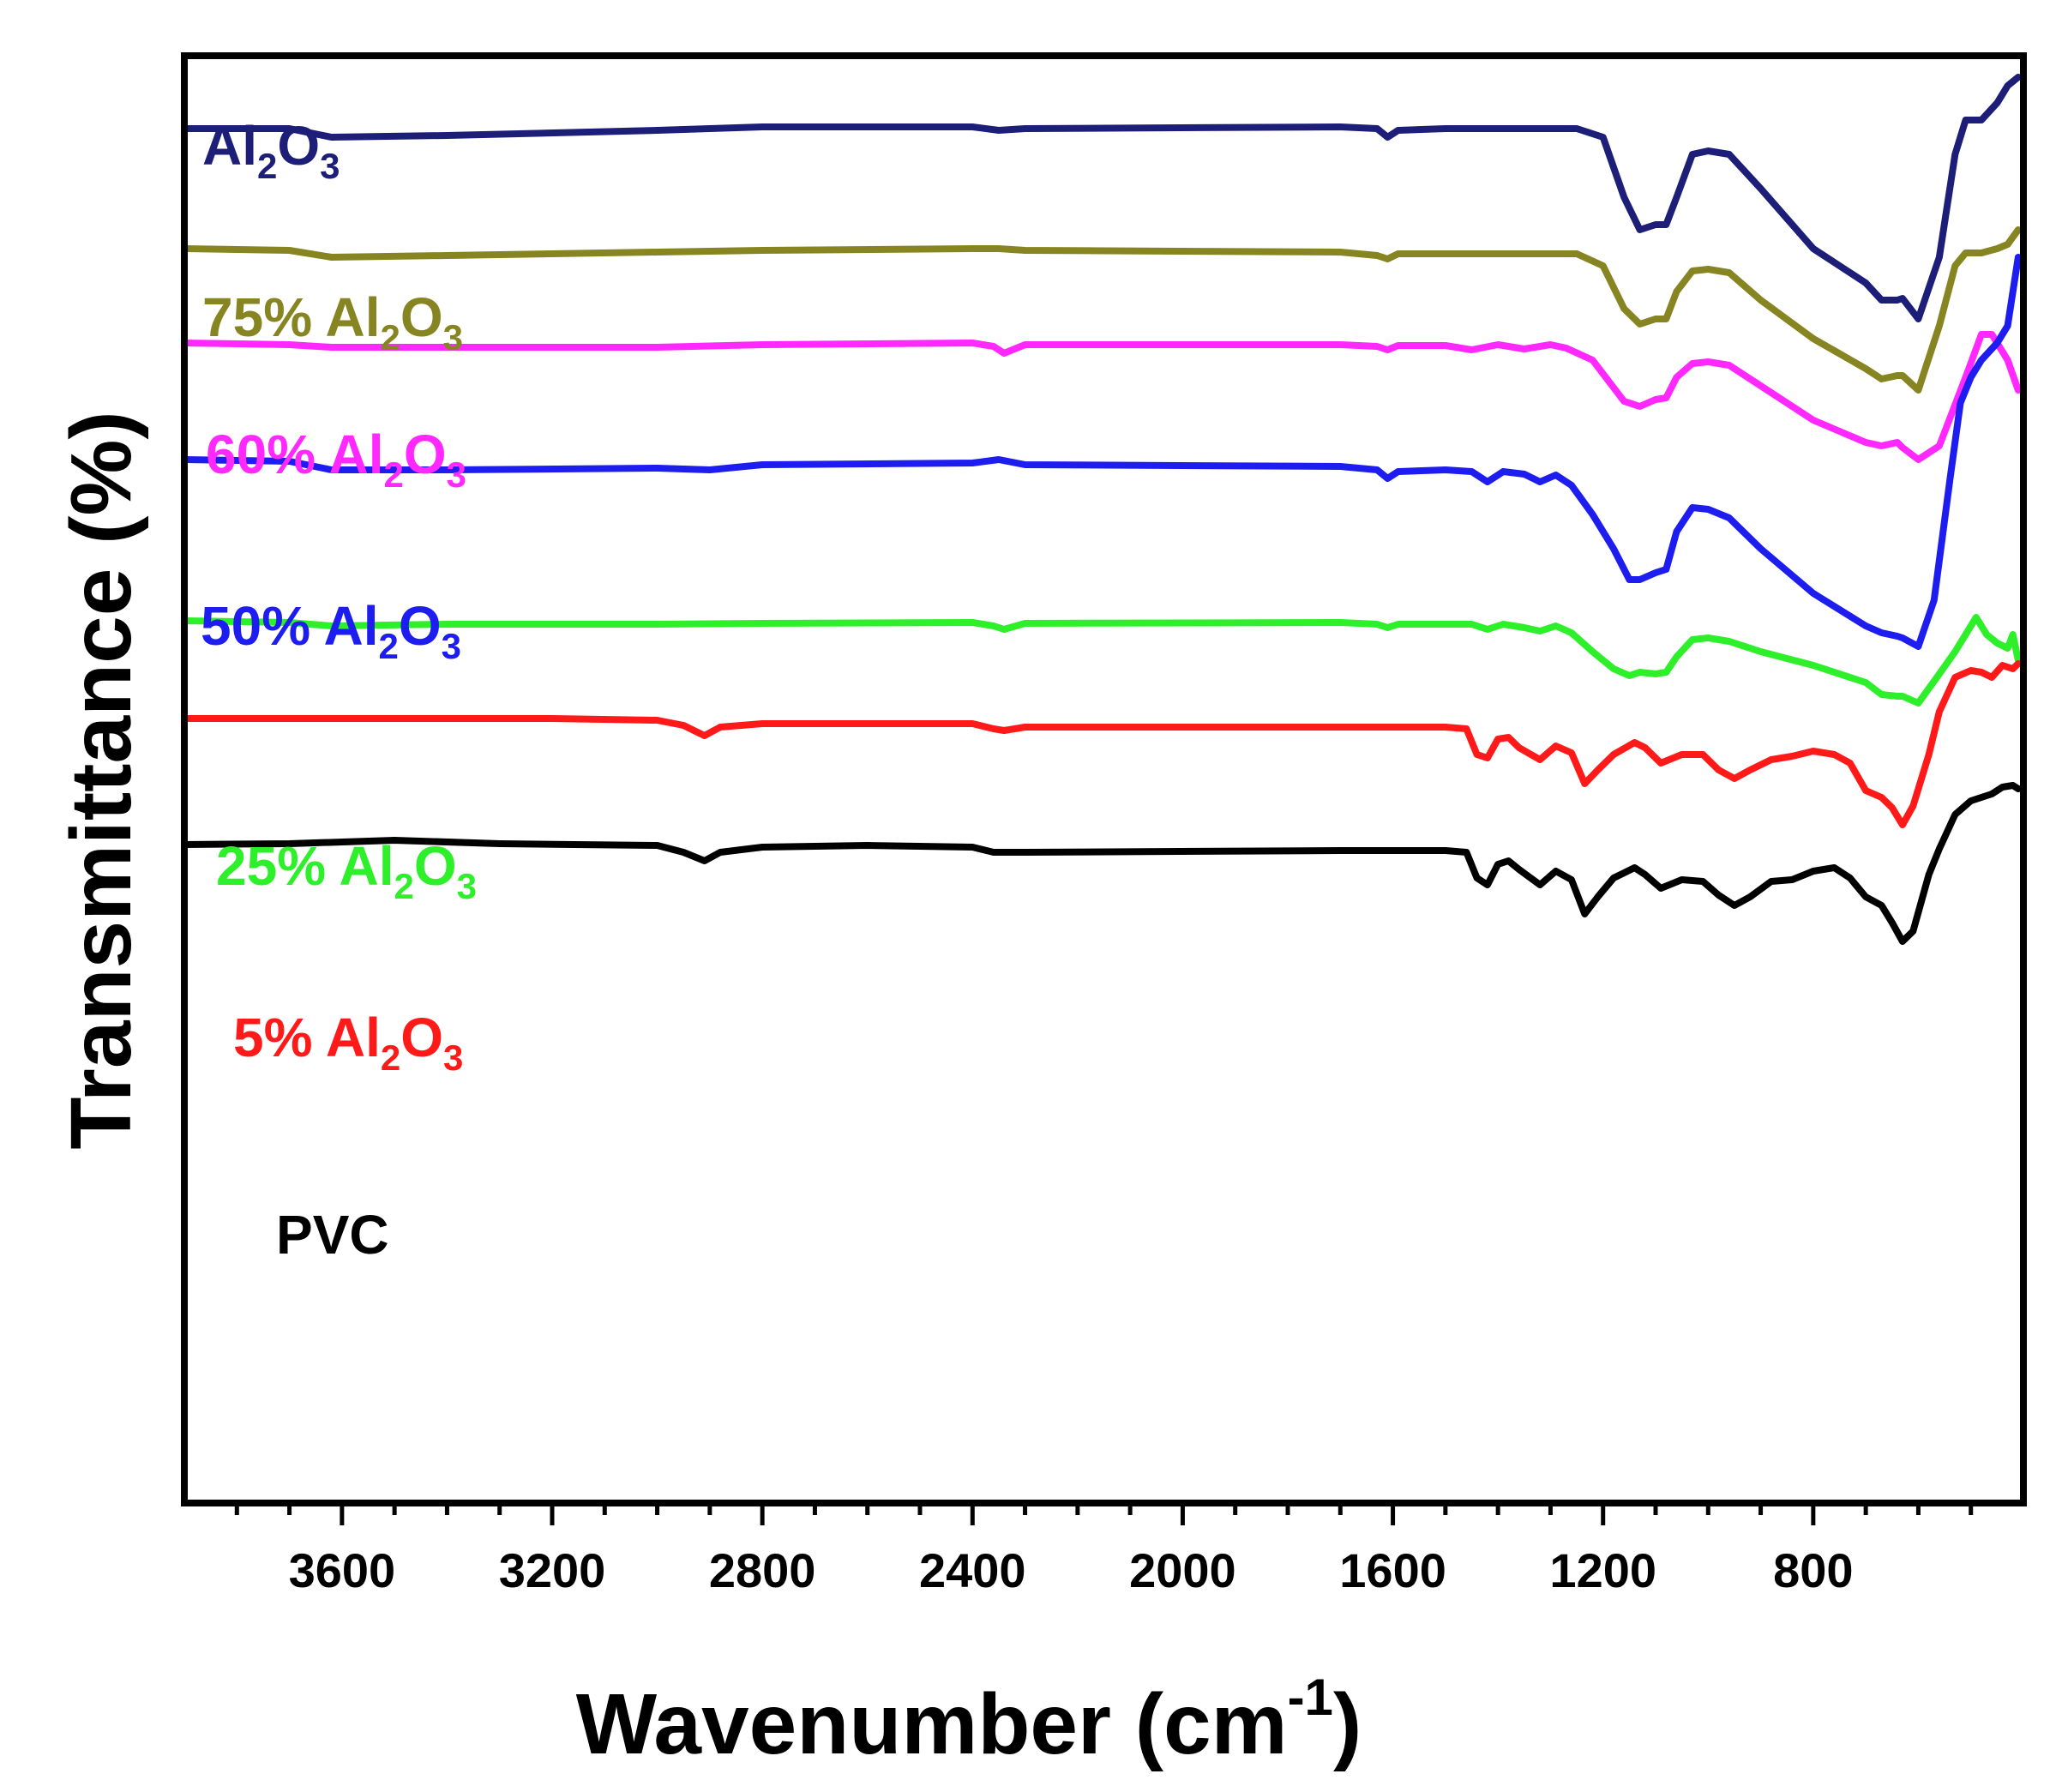  Describe the element at coordinates (1392, 1570) in the screenshot. I see `x-tick-label: 1600` at that location.